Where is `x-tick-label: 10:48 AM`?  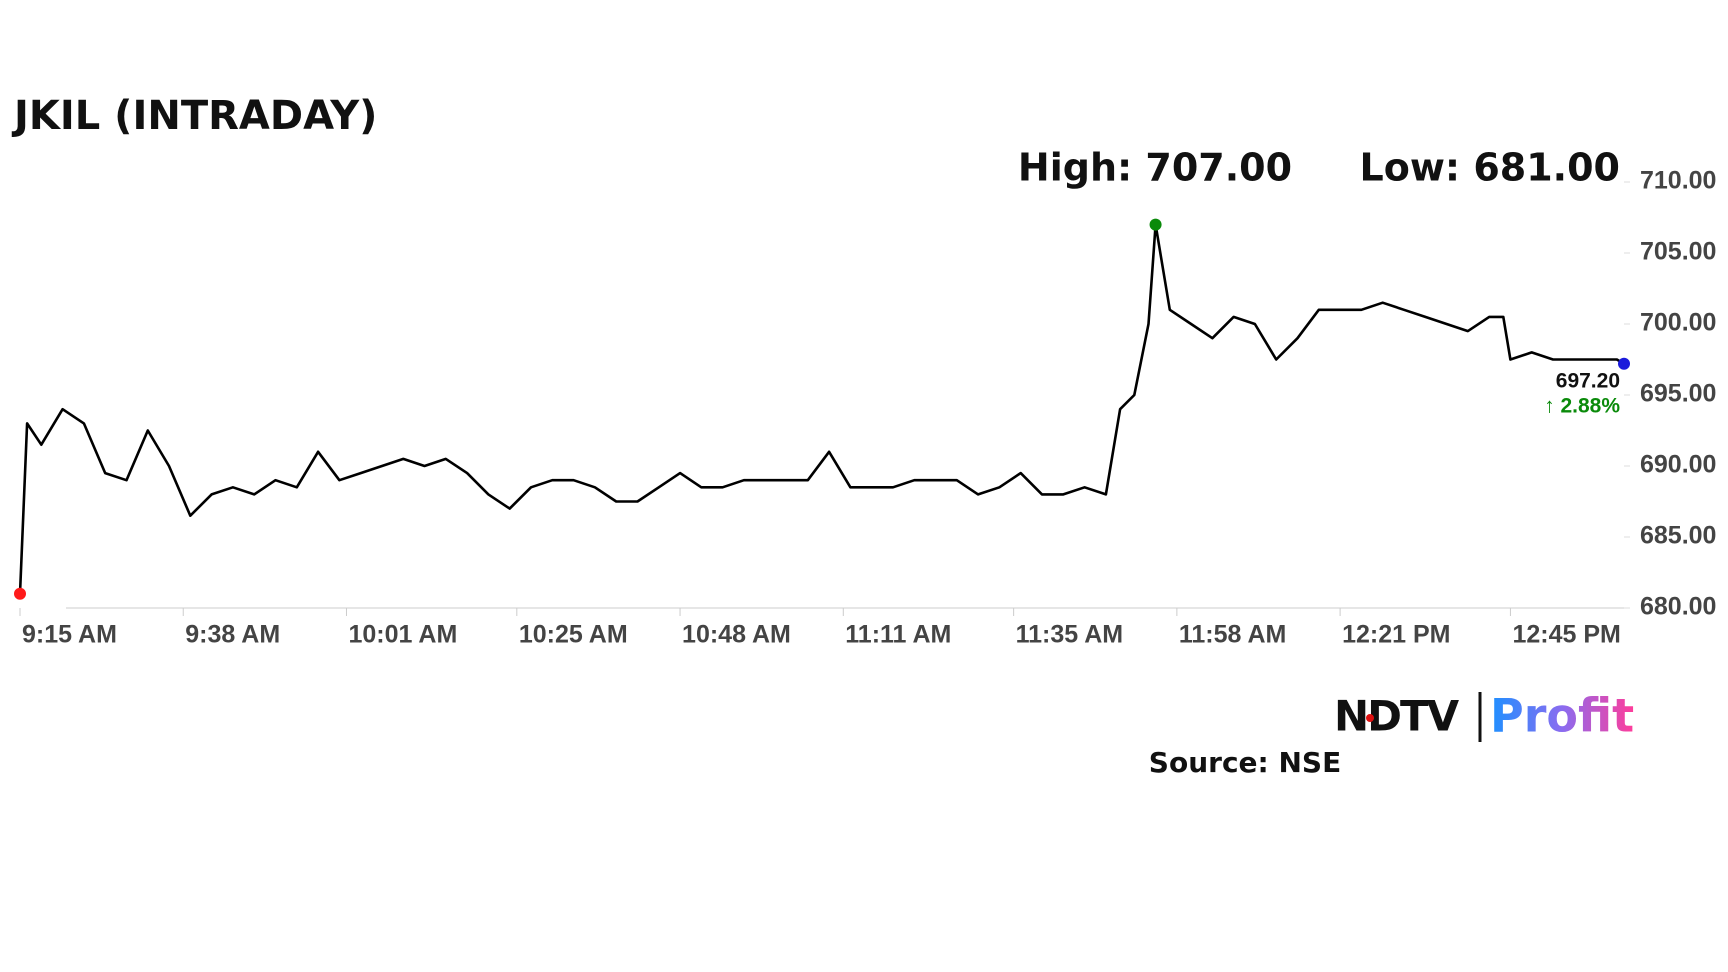
x-tick-label: 10:48 AM is located at coordinates (736, 635).